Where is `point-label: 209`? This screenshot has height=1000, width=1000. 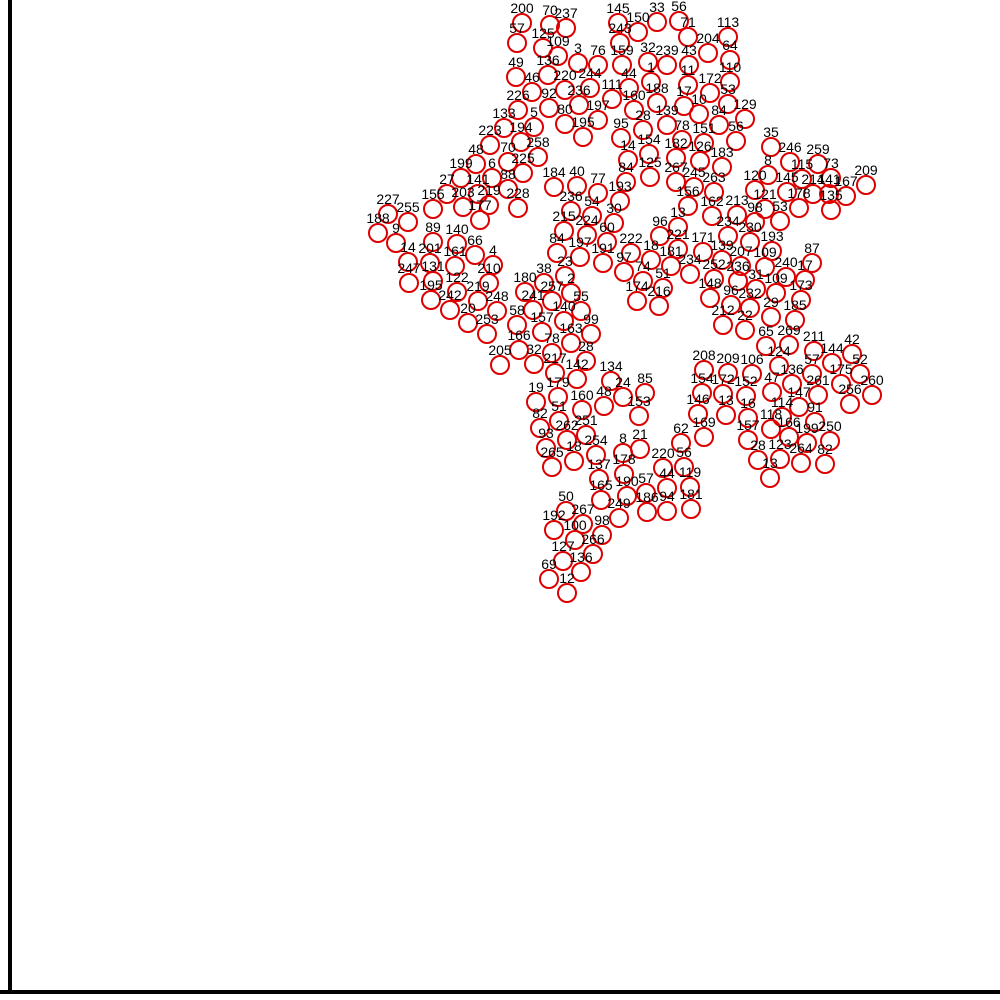 point-label: 209 is located at coordinates (866, 170).